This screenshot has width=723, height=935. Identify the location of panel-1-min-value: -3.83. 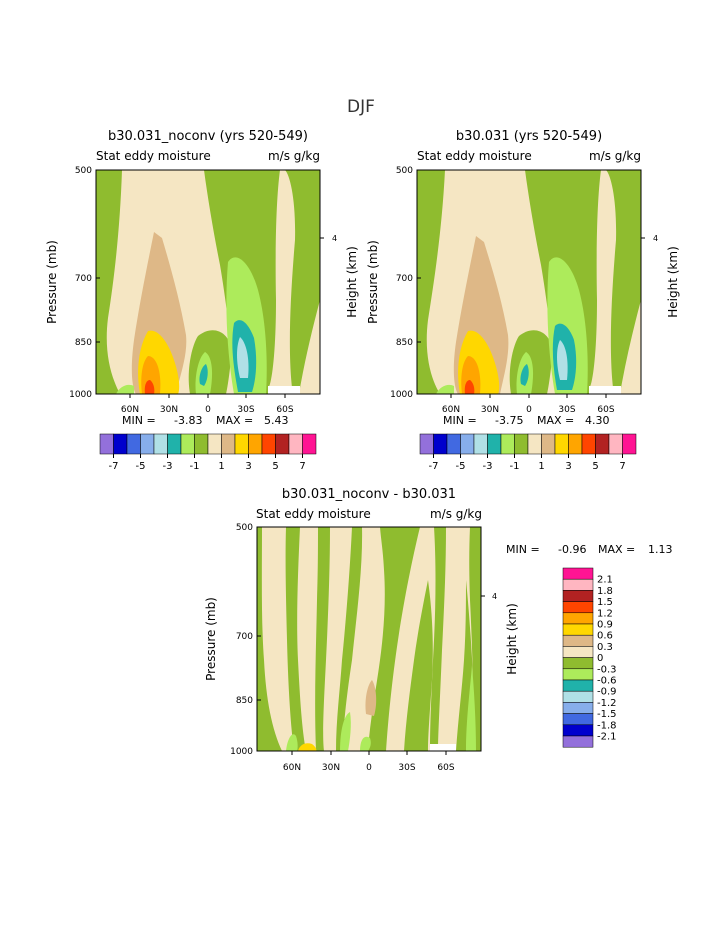
(188, 420).